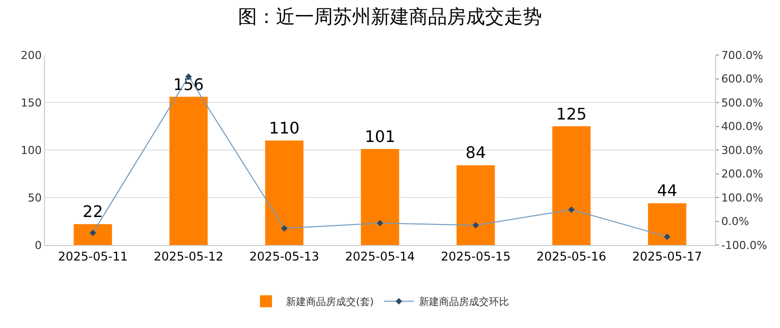 This screenshot has height=328, width=780. What do you see at coordinates (476, 152) in the screenshot?
I see `data-label: 84` at bounding box center [476, 152].